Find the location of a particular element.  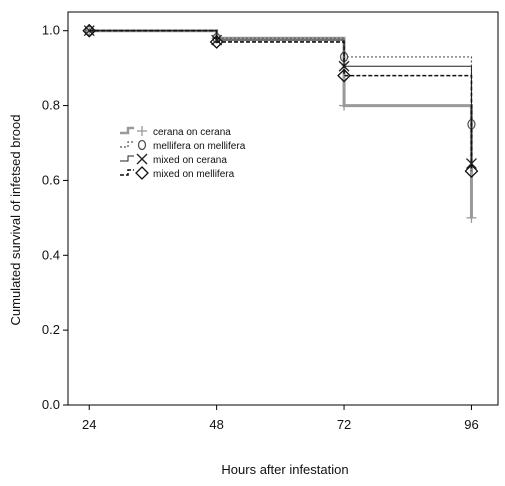

y-tick-label: 0.2 is located at coordinates (51, 329).